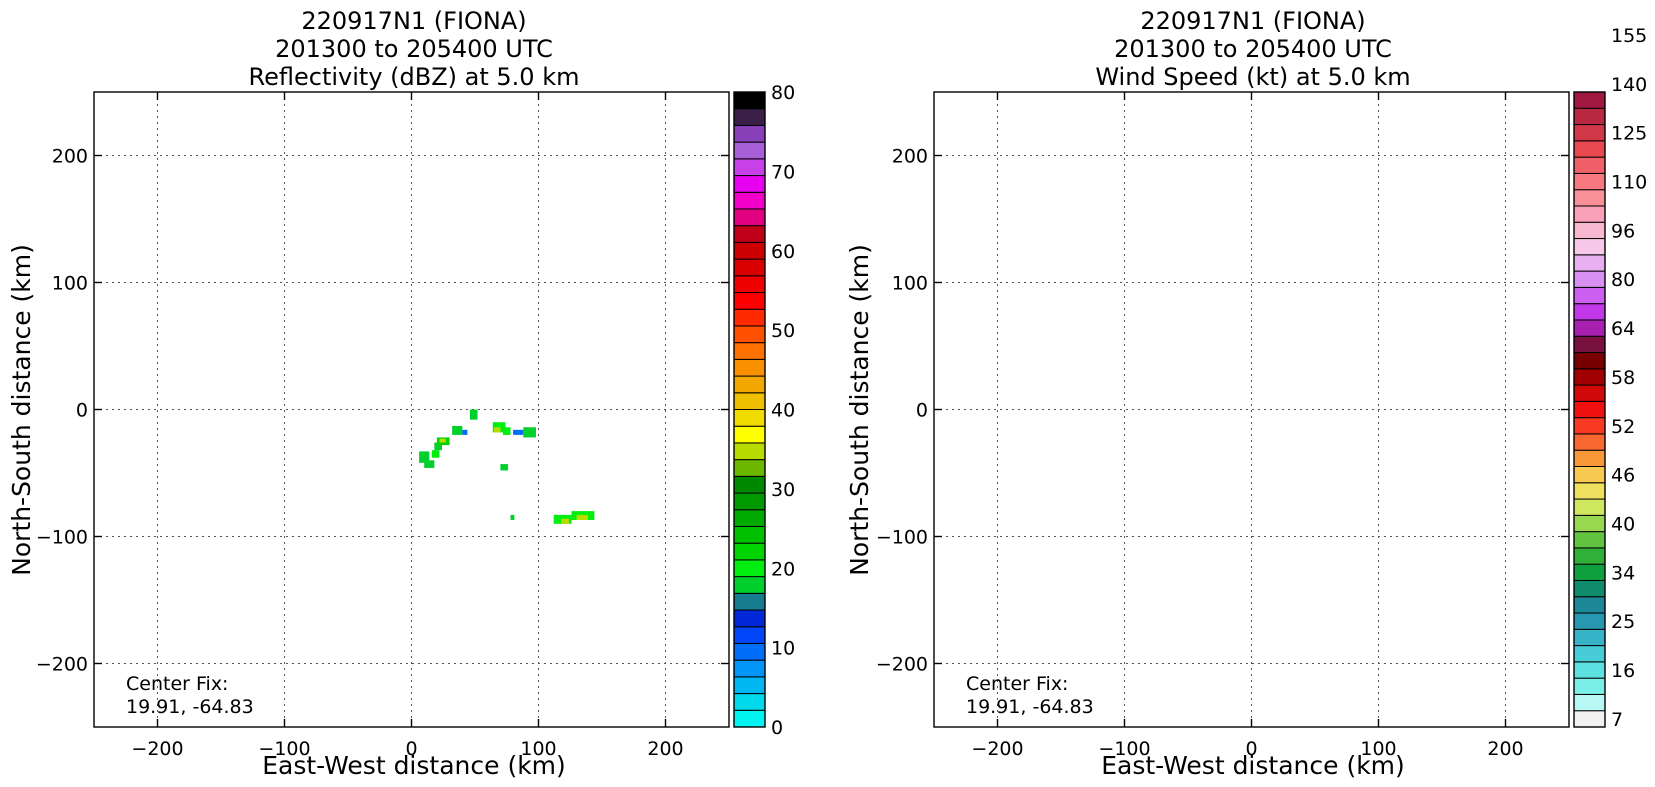 Image resolution: width=1655 pixels, height=787 pixels. Describe the element at coordinates (783, 331) in the screenshot. I see `reflectivity-colorbar-tick-label: 50` at that location.